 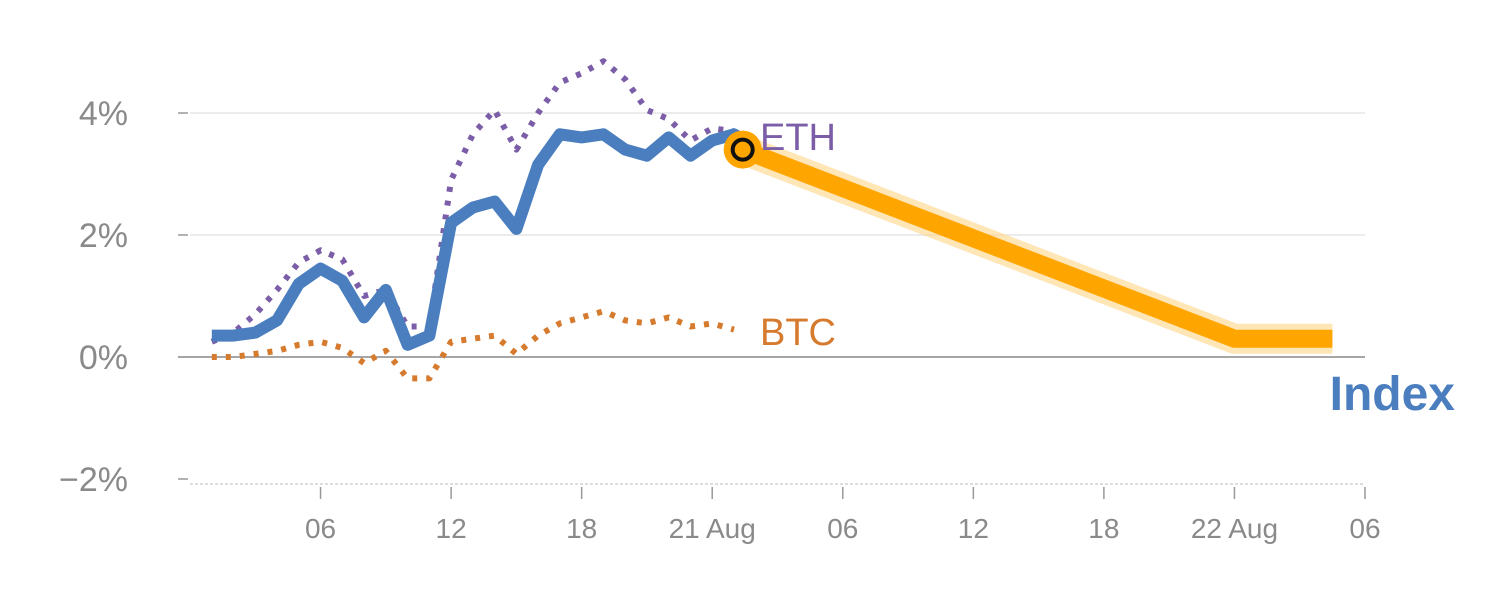 I want to click on current-point-marker-outer, so click(x=742, y=149).